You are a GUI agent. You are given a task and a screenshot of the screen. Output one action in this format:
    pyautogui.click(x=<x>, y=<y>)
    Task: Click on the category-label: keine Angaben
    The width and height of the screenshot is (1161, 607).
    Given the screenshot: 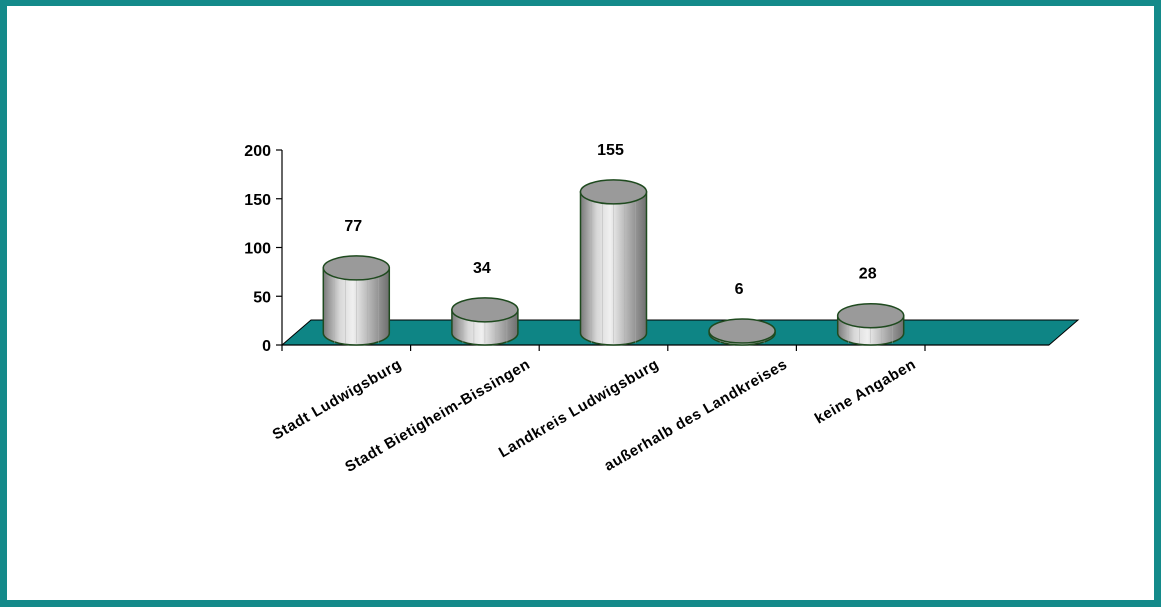 What is the action you would take?
    pyautogui.click(x=865, y=392)
    